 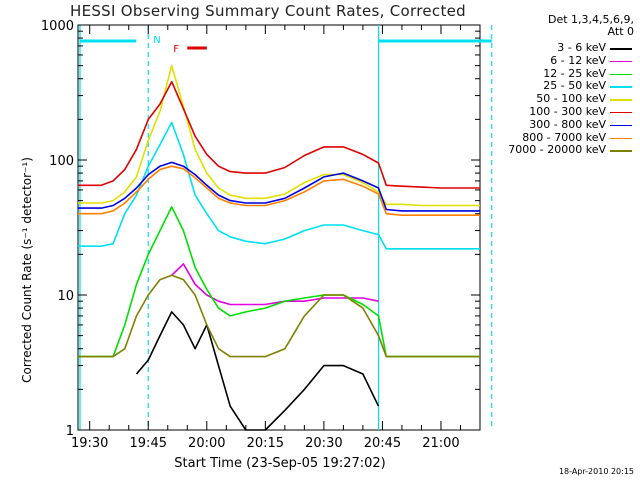 What do you see at coordinates (564, 137) in the screenshot?
I see `legend-label: 800 - 7000 keV` at bounding box center [564, 137].